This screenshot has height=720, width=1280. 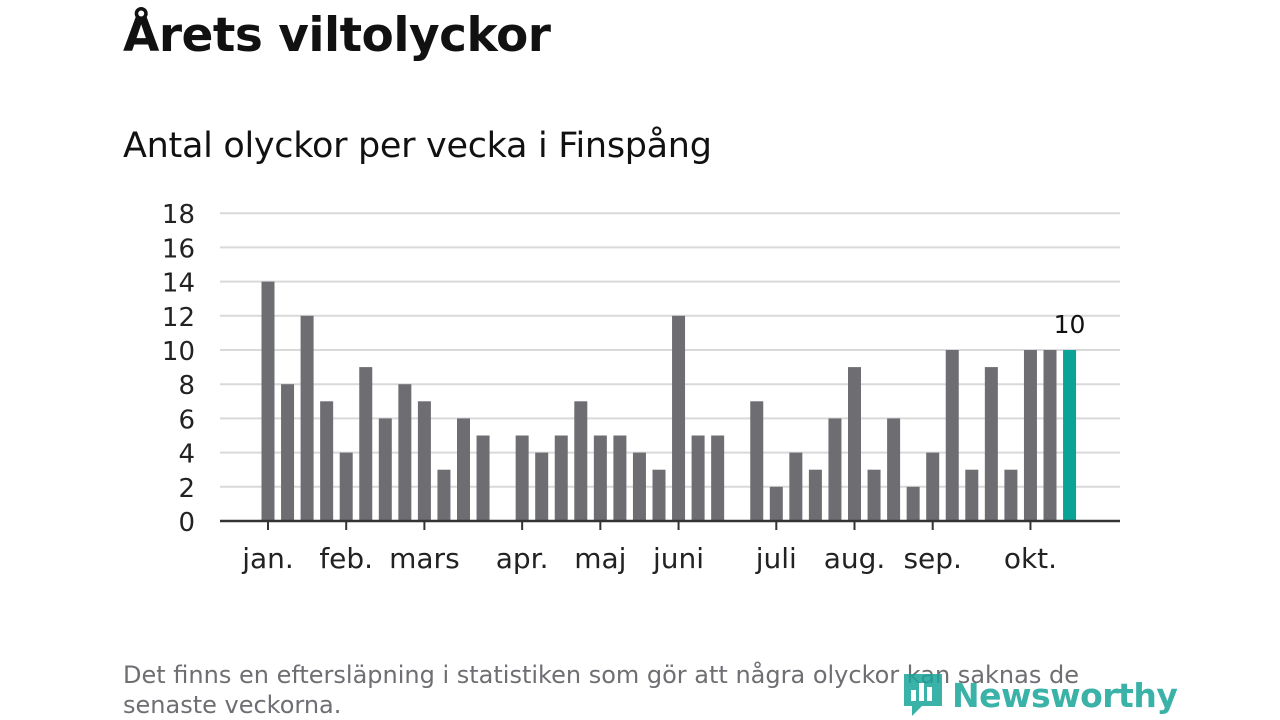 I want to click on x-tick-label: apr., so click(x=522, y=558).